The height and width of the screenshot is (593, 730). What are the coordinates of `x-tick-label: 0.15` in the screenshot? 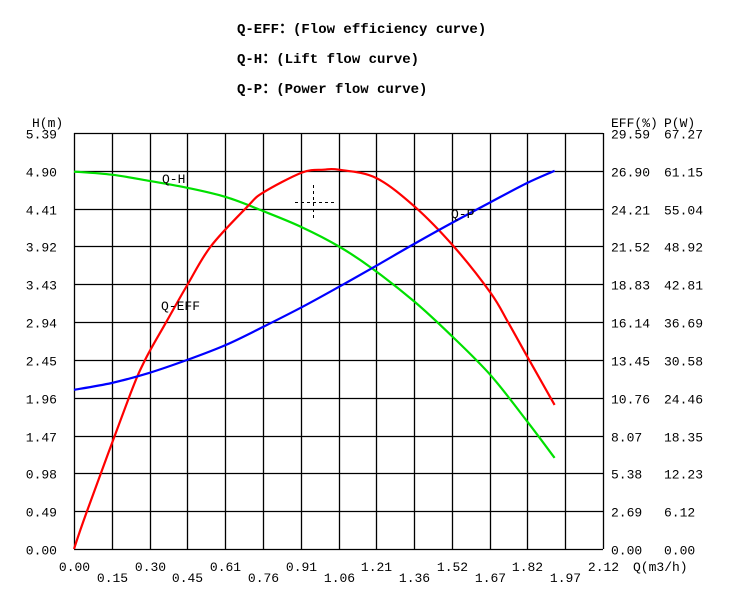 It's located at (112, 578).